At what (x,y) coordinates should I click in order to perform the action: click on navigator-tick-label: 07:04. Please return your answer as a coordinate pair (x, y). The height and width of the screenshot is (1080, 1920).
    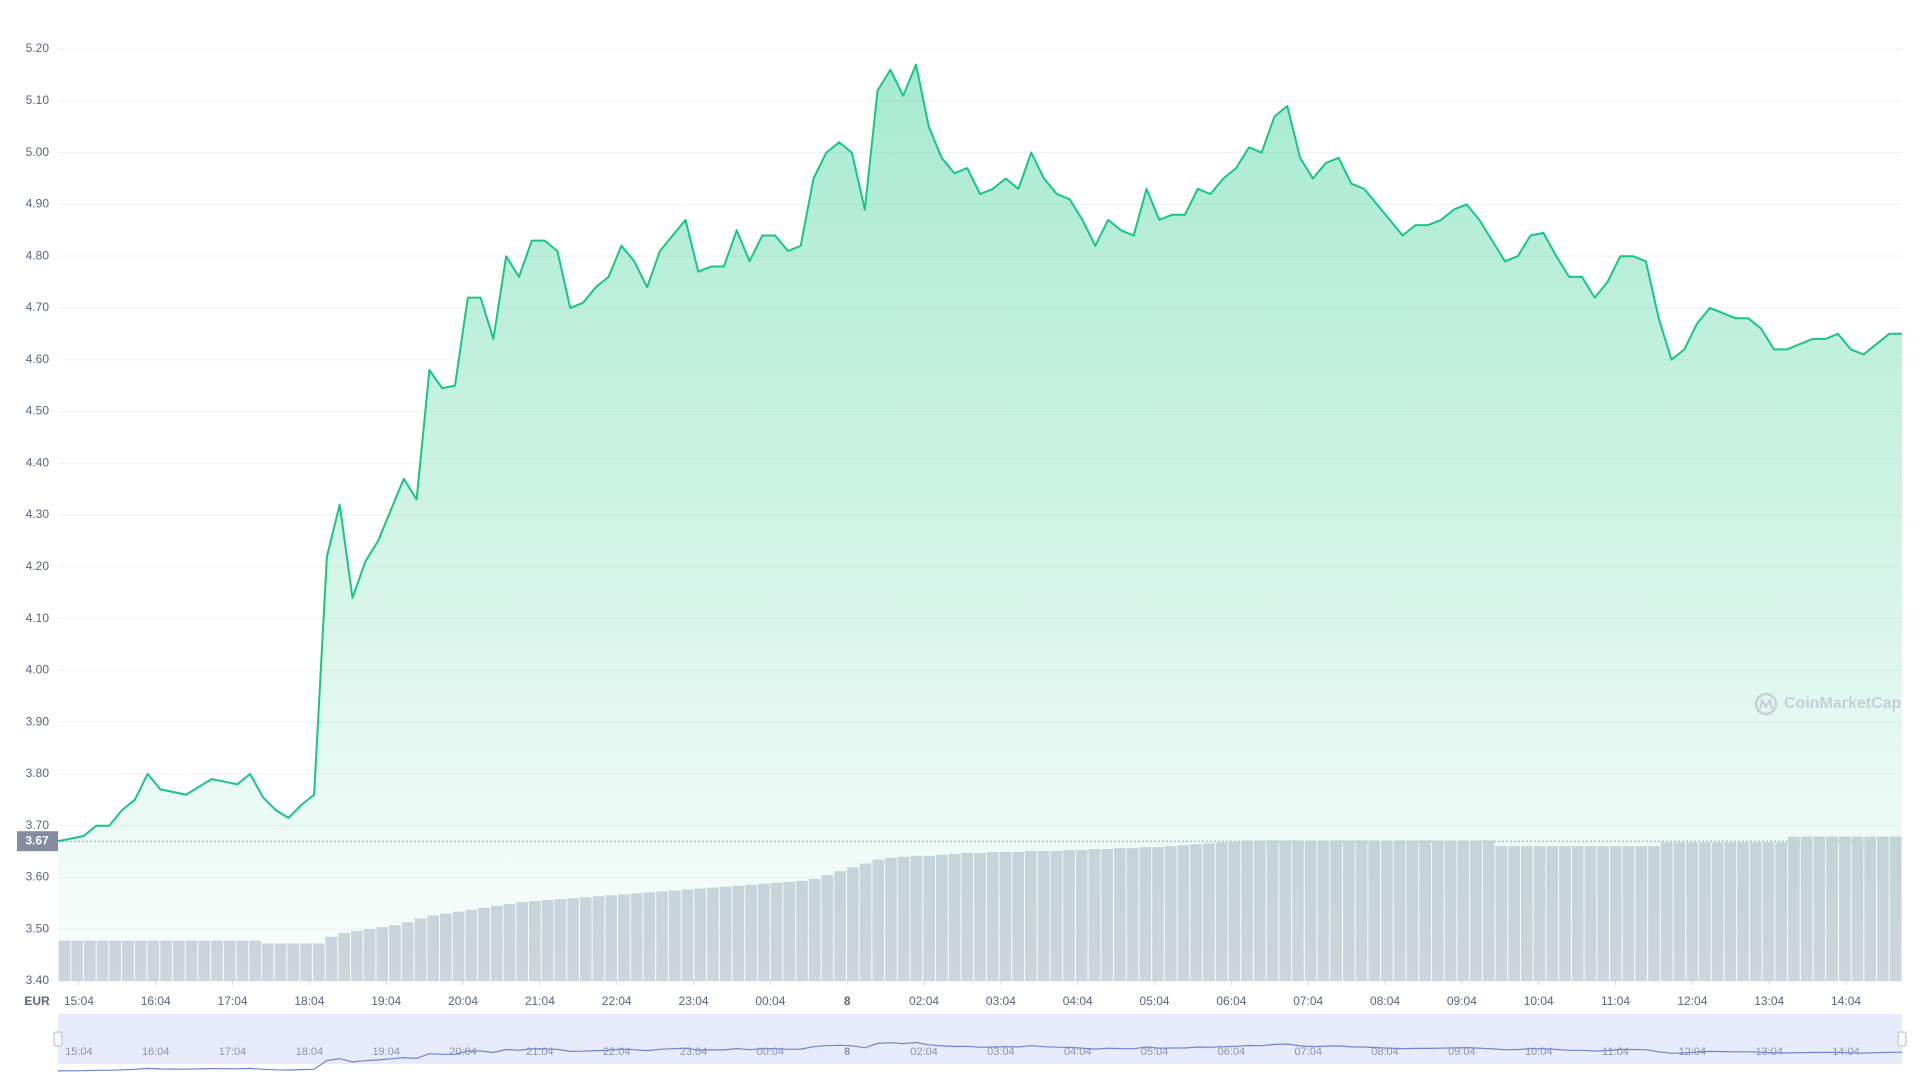
    Looking at the image, I should click on (1308, 1052).